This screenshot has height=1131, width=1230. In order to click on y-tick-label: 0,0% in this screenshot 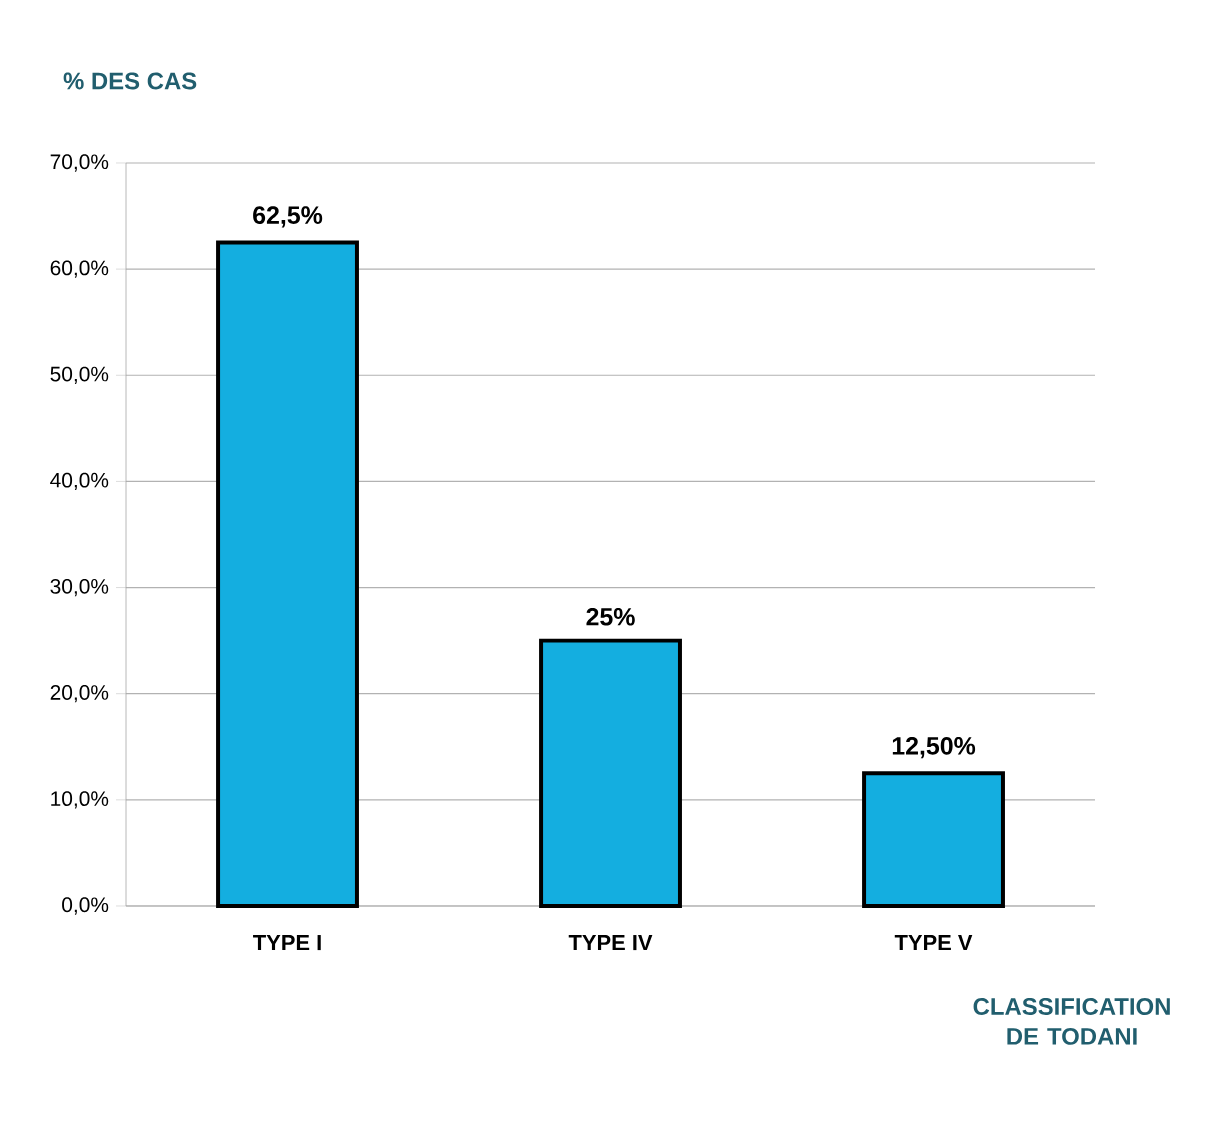, I will do `click(85, 906)`.